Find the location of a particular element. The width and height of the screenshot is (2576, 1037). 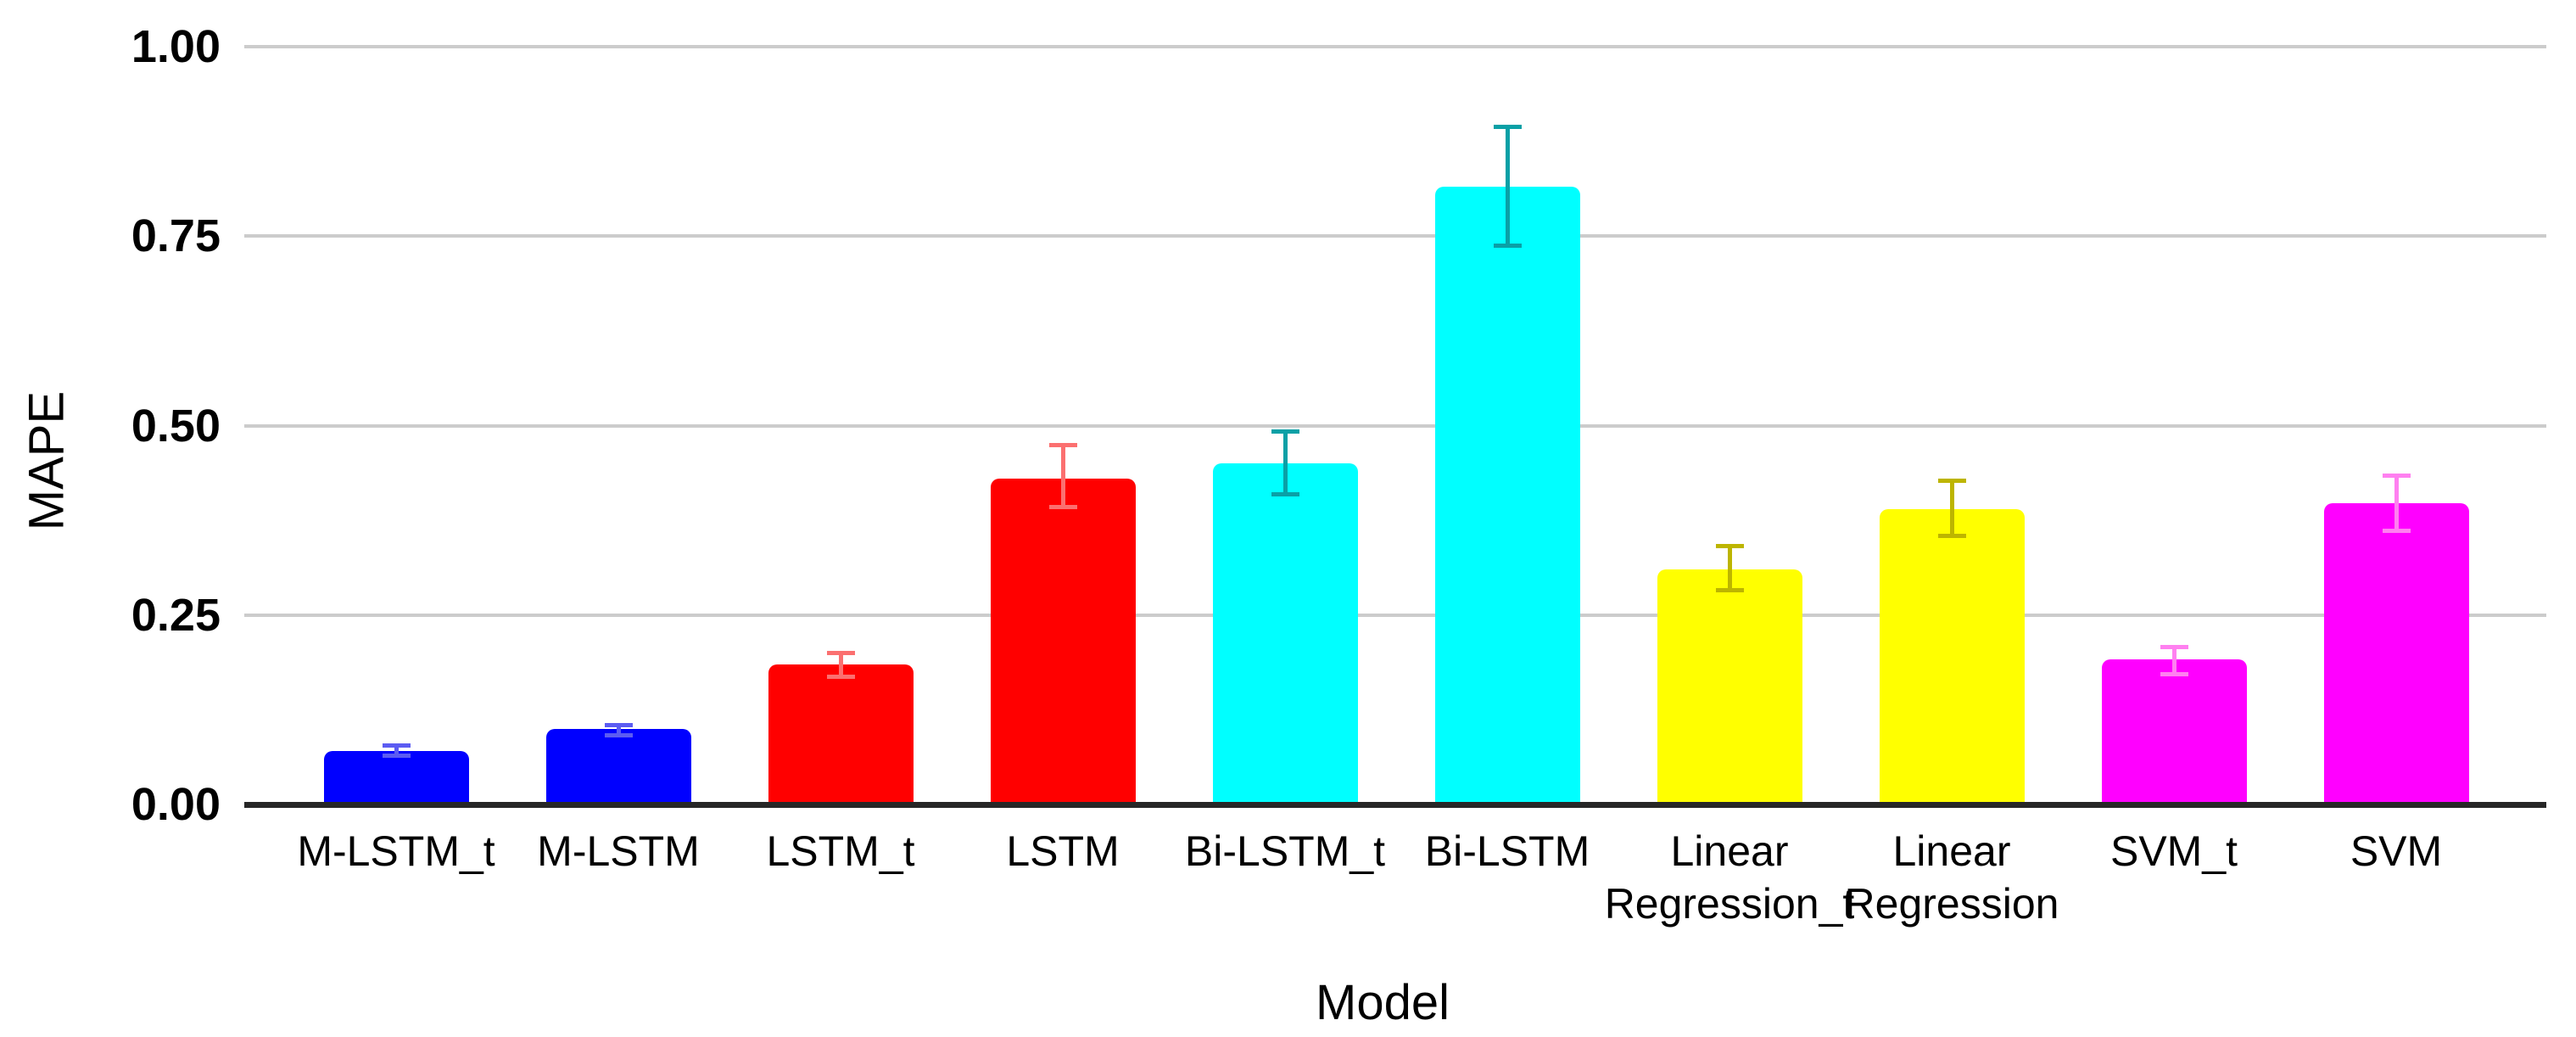

x-tick-label-Linear Regression: Linear Regression is located at coordinates (1952, 877).